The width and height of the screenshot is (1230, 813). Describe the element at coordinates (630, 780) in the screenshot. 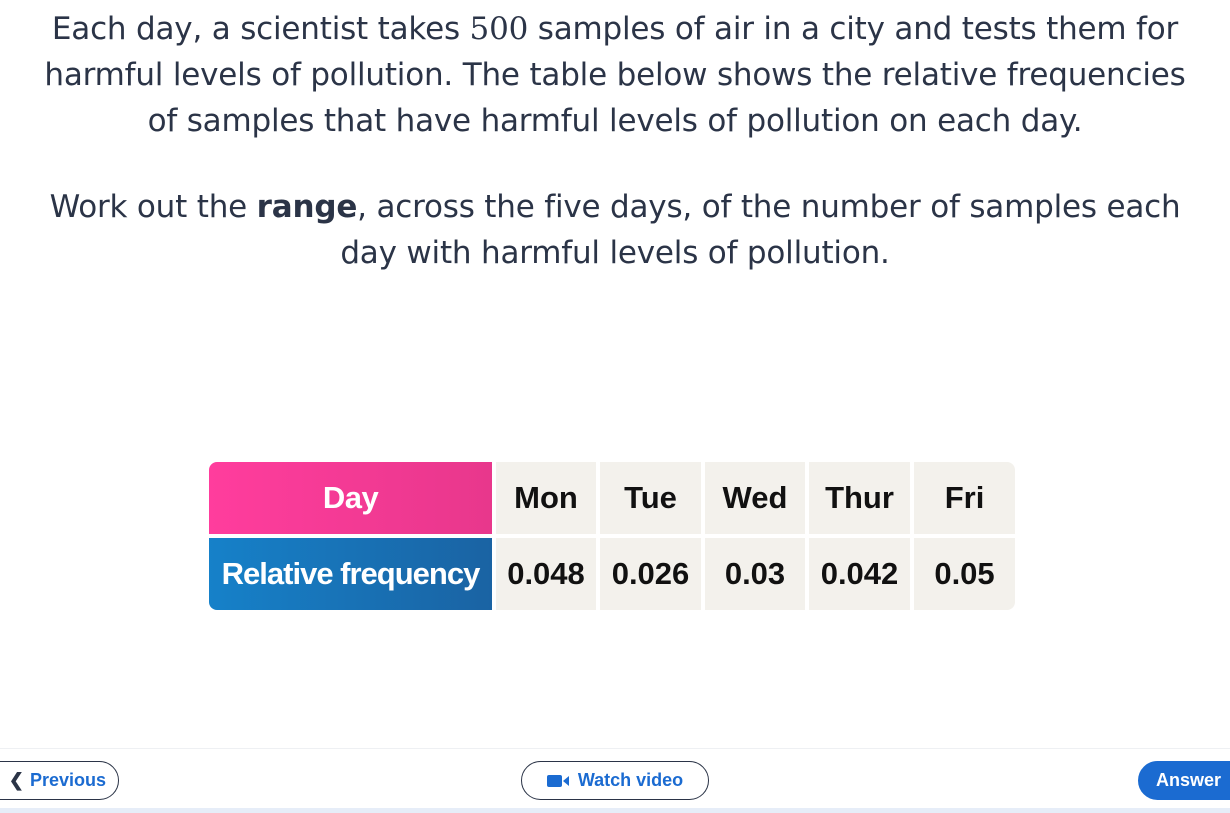

I see `watch-video-label: Watch video` at that location.